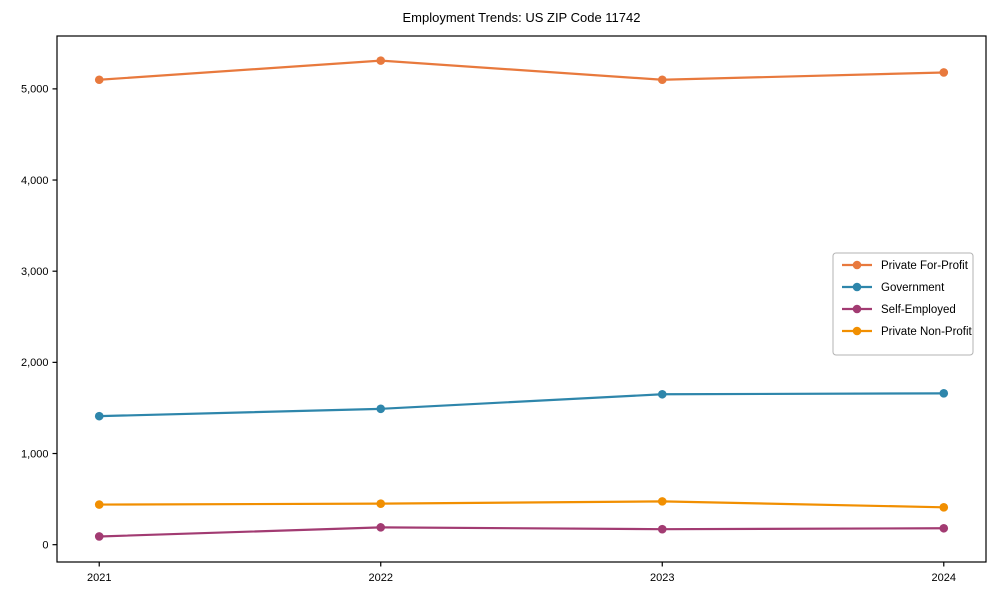 The height and width of the screenshot is (600, 1000). I want to click on x-tick-label: 2023, so click(662, 578).